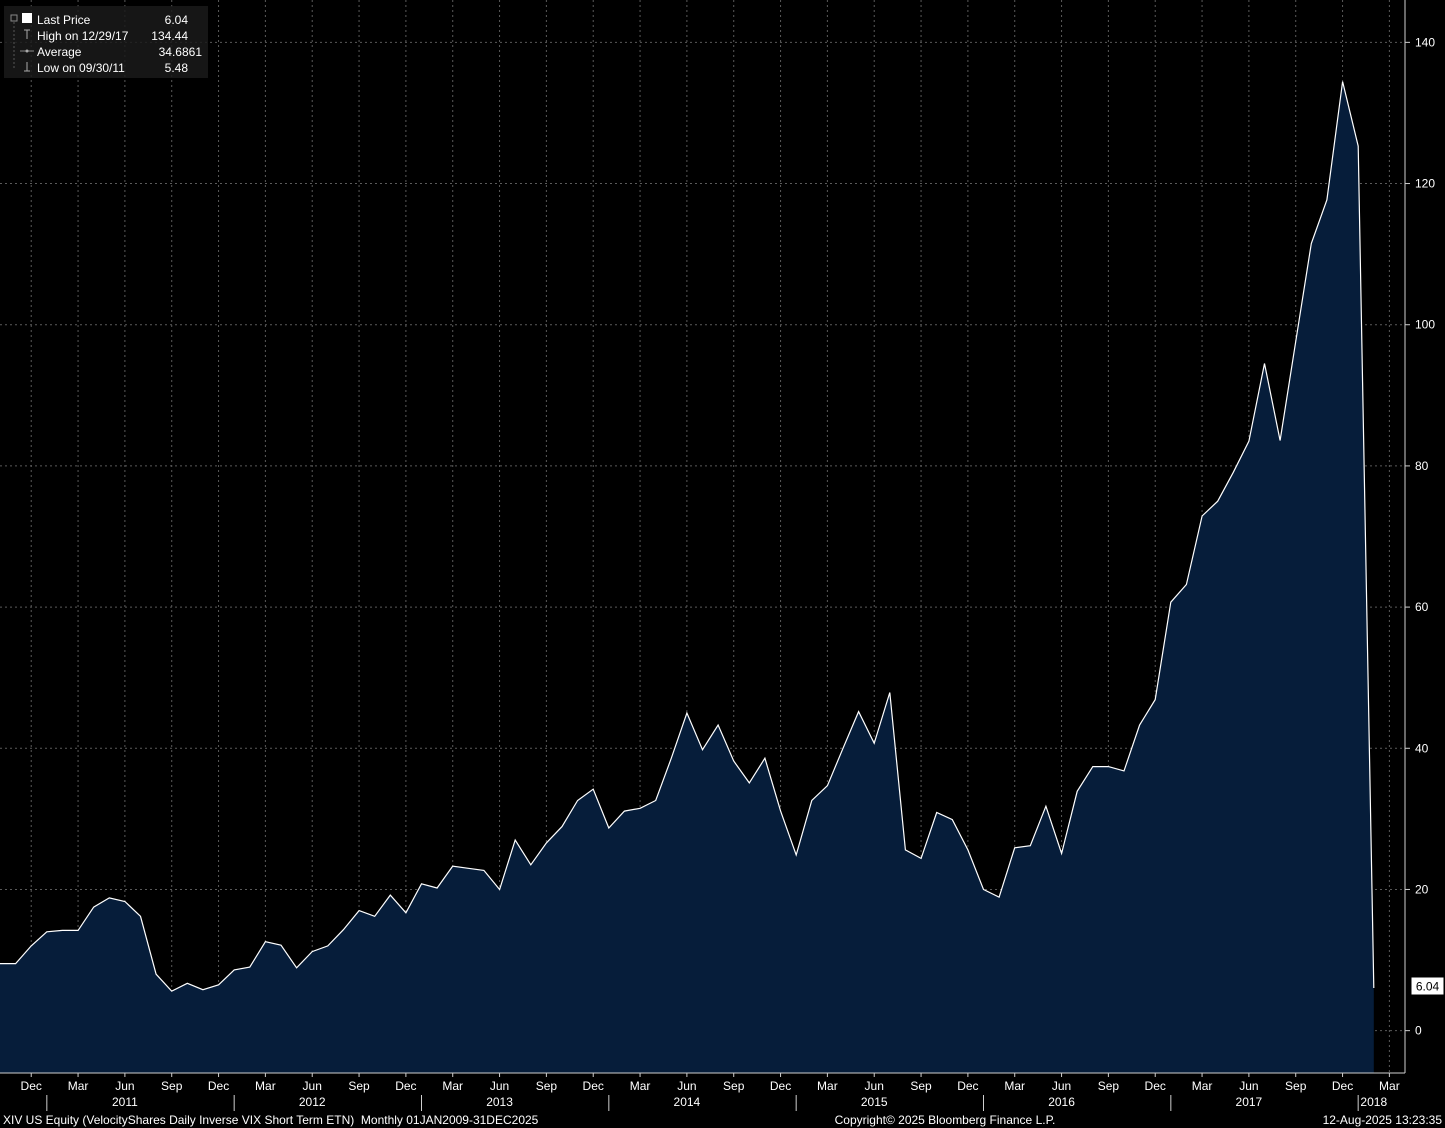 This screenshot has height=1128, width=1445. What do you see at coordinates (945, 1120) in the screenshot?
I see `footer-copyright: Copyright© 2025 Bloomberg Finance L.P.` at bounding box center [945, 1120].